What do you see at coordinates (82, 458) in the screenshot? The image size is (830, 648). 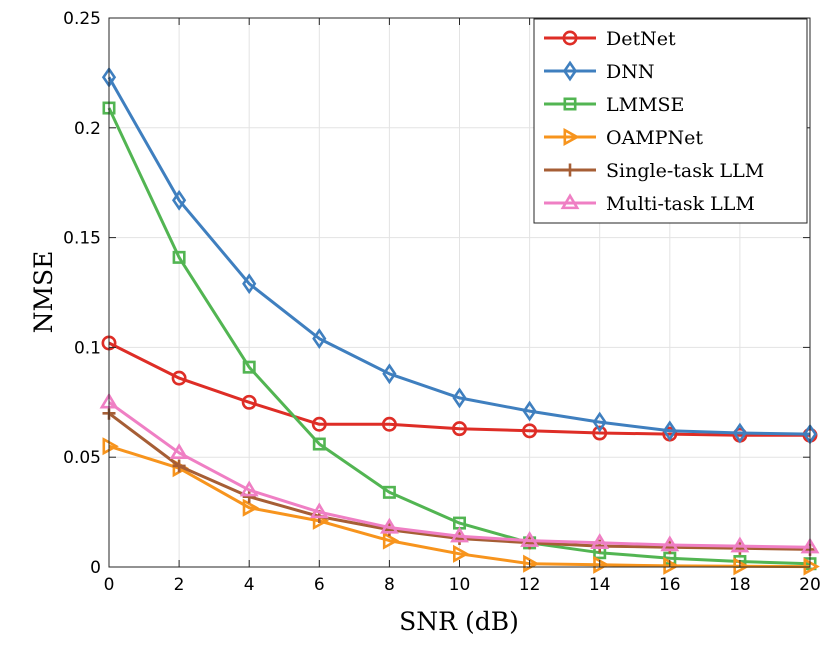 I see `y-tick-label: 0.05` at bounding box center [82, 458].